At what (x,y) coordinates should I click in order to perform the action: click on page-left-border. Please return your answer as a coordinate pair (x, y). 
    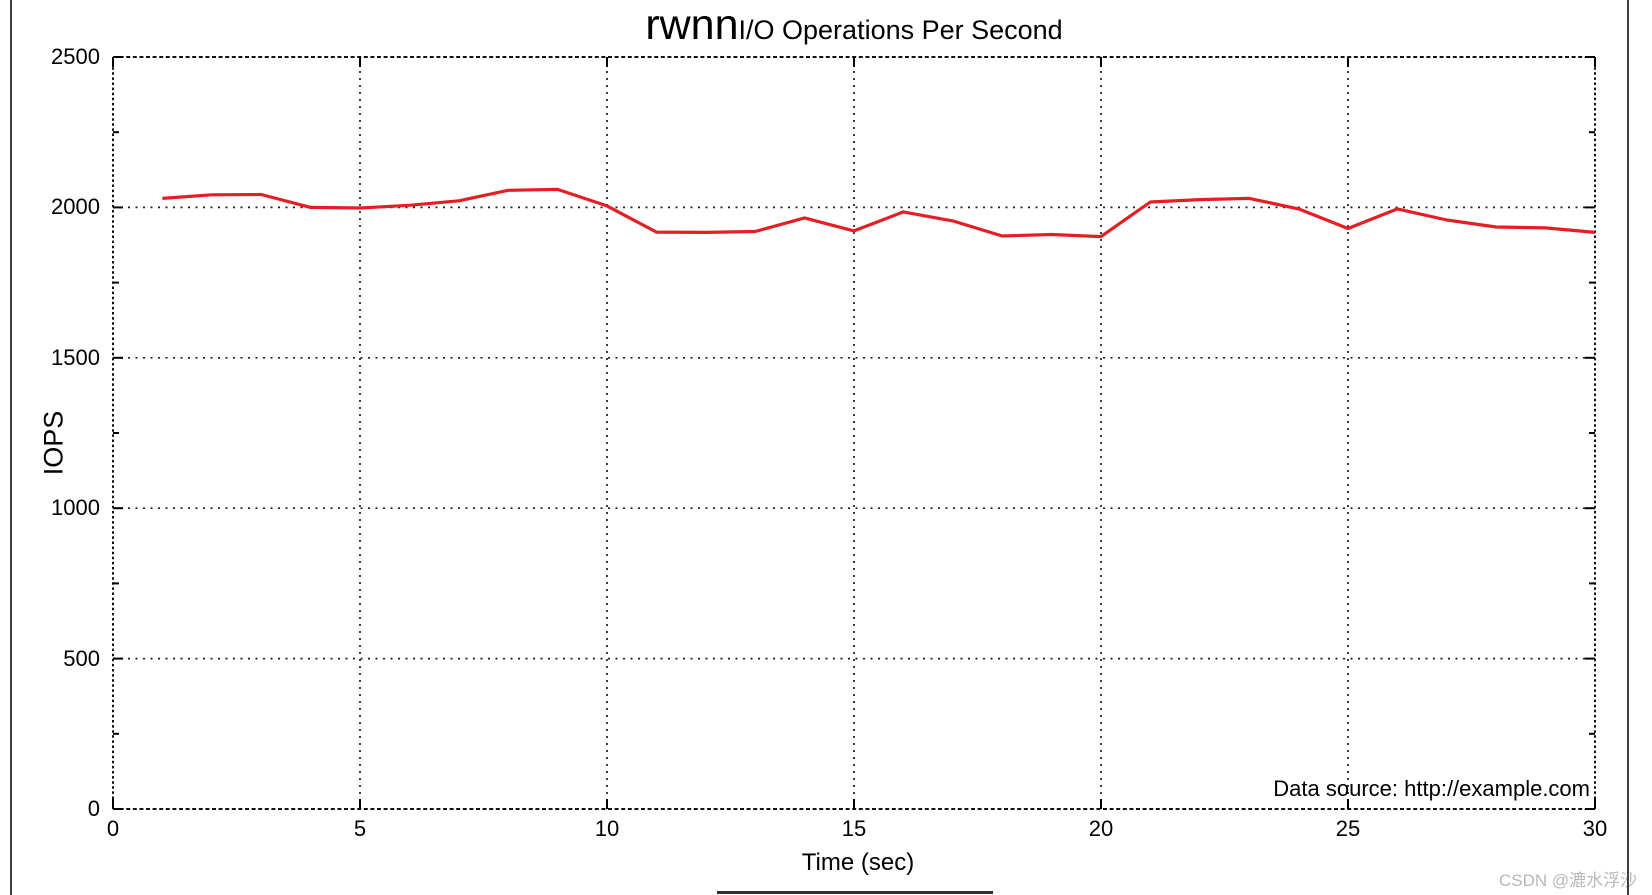
    Looking at the image, I should click on (11, 447).